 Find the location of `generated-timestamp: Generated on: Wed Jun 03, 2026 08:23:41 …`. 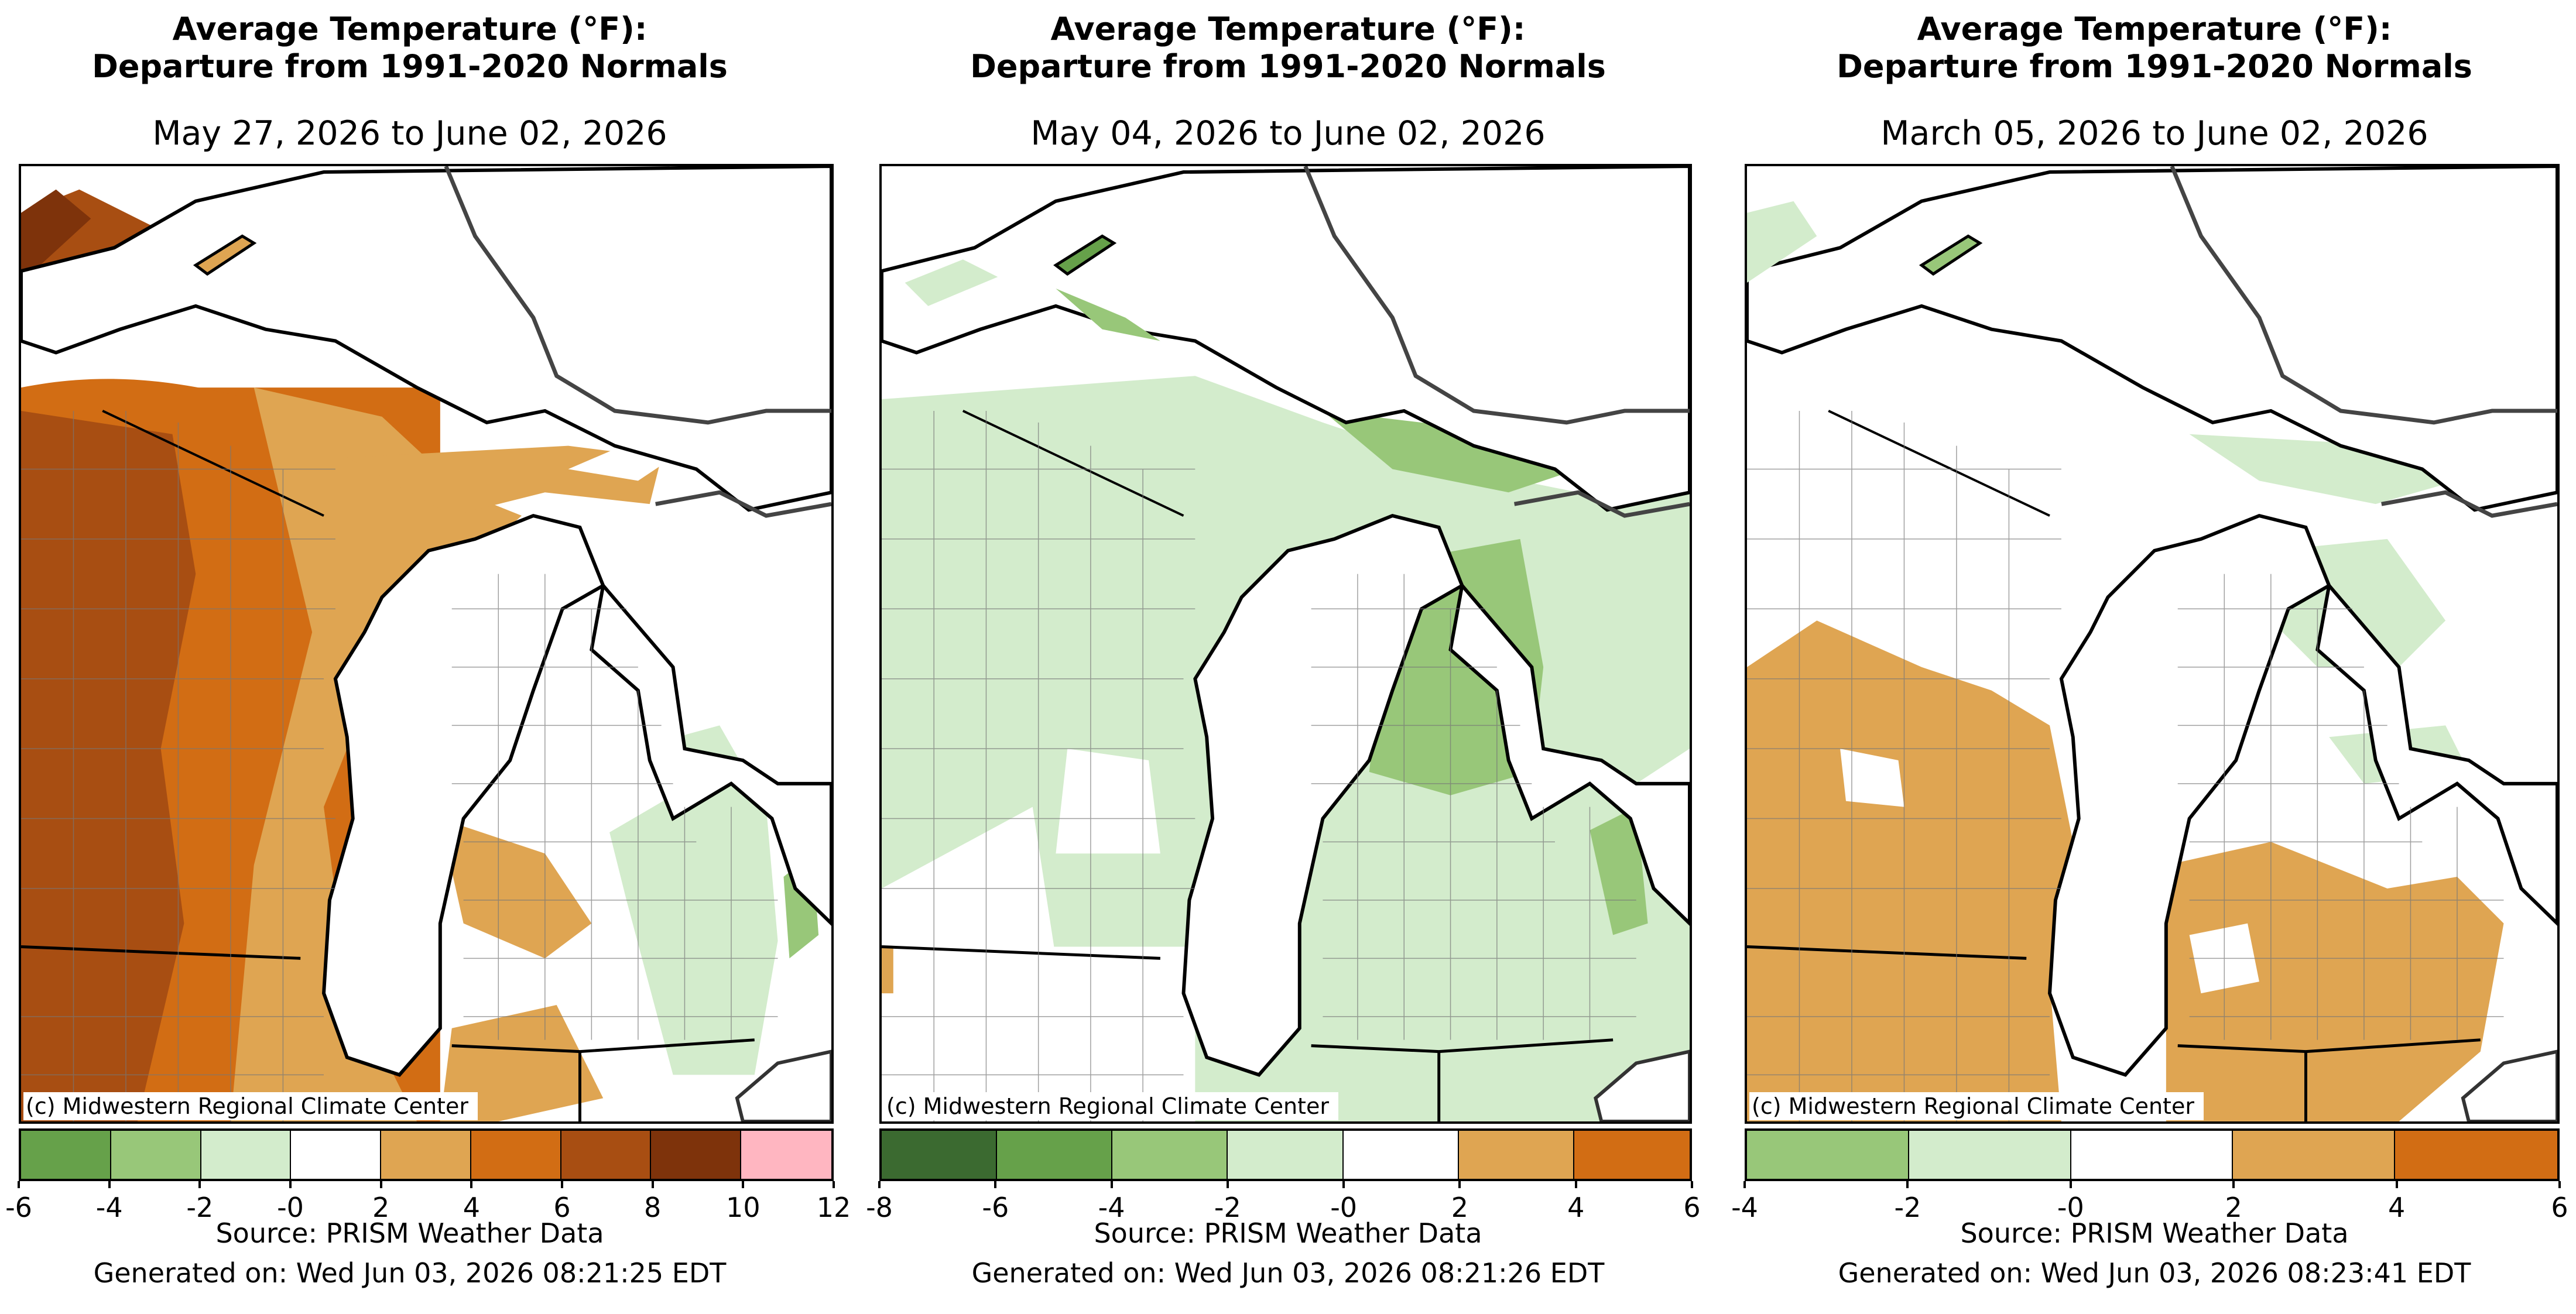

generated-timestamp: Generated on: Wed Jun 03, 2026 08:23:41 … is located at coordinates (2154, 1273).